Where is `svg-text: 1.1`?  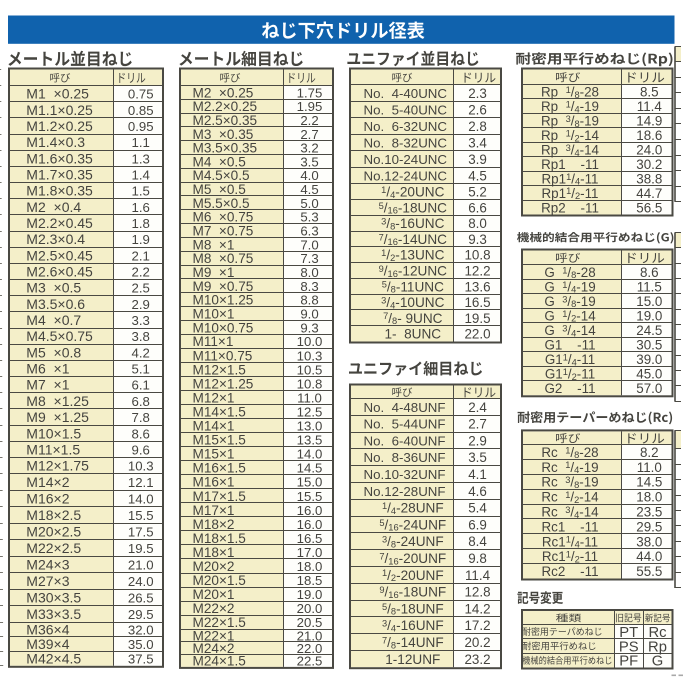
svg-text: 1.1 is located at coordinates (141, 142).